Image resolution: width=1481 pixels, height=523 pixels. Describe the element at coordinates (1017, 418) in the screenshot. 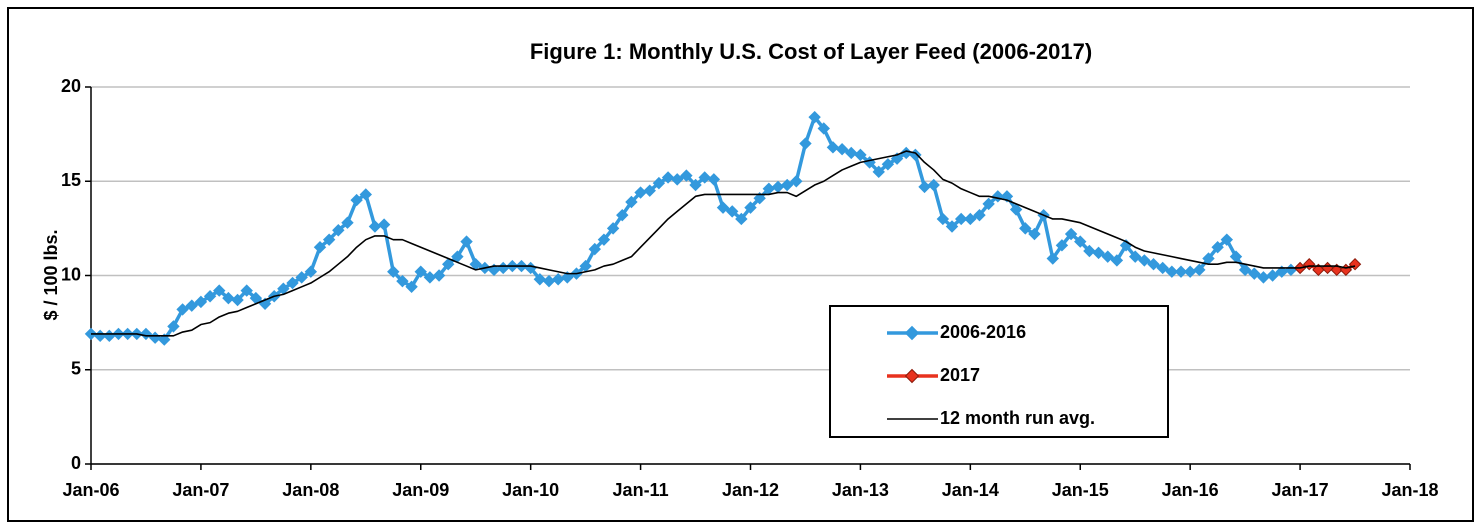

I see `legend-label: 12 month run avg.` at that location.